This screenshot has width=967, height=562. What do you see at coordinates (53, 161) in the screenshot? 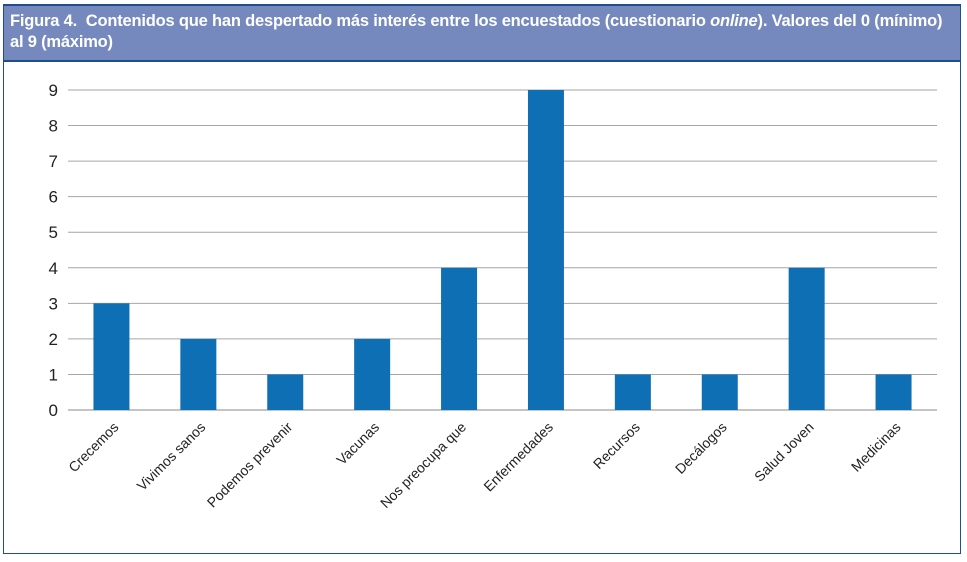
I see `y-tick-label: 7` at bounding box center [53, 161].